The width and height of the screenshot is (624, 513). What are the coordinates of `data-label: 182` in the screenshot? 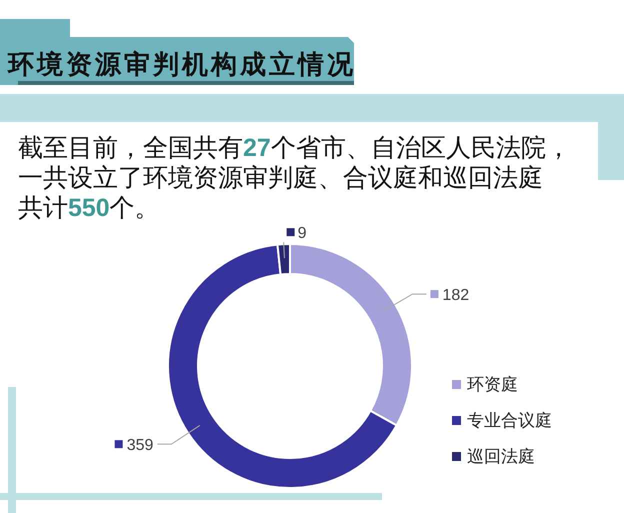 It's located at (456, 295).